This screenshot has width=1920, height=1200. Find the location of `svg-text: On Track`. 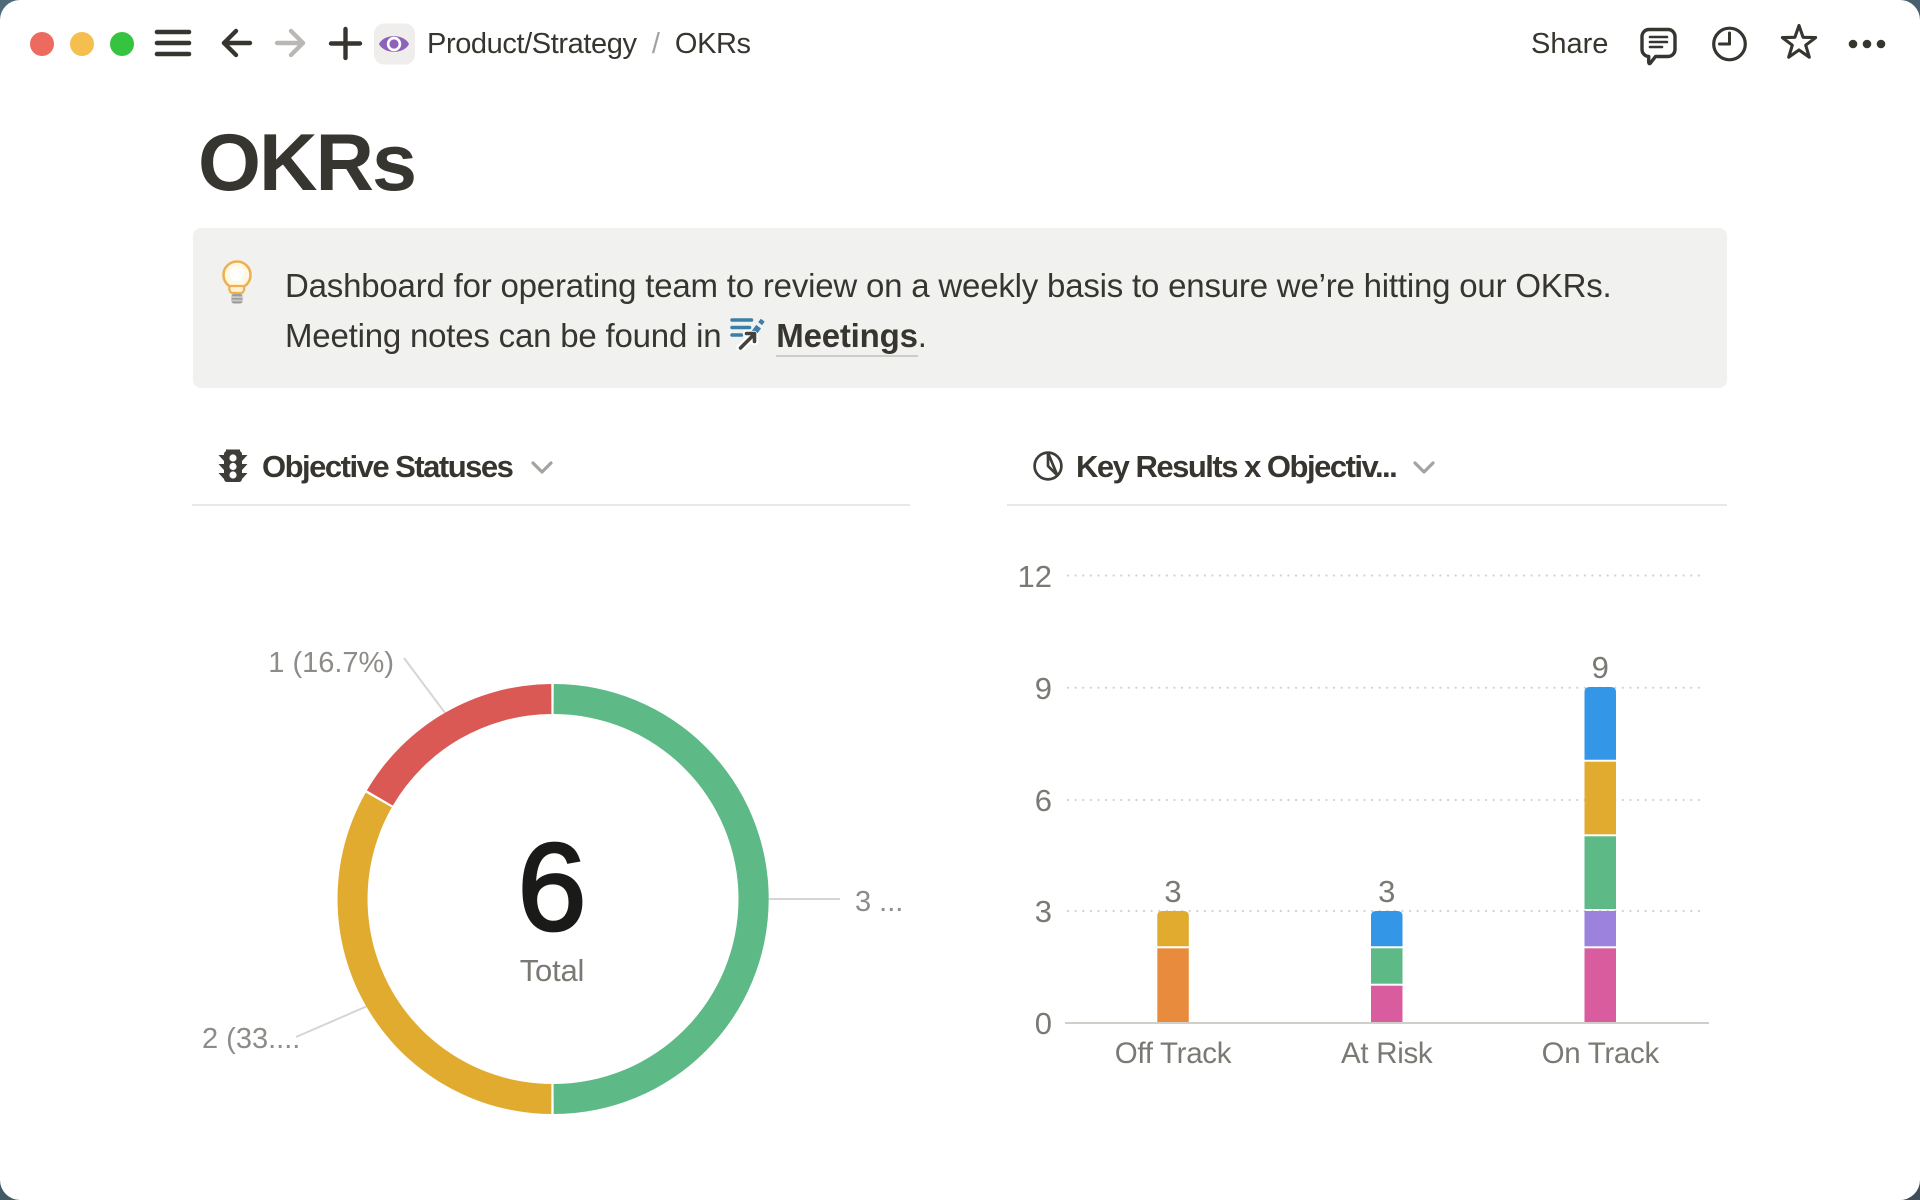

svg-text: On Track is located at coordinates (1601, 1053).